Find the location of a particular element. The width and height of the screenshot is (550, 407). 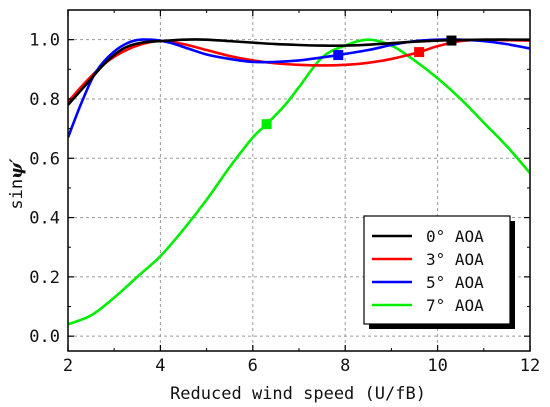

series-line-0-aoa is located at coordinates (299, 72).